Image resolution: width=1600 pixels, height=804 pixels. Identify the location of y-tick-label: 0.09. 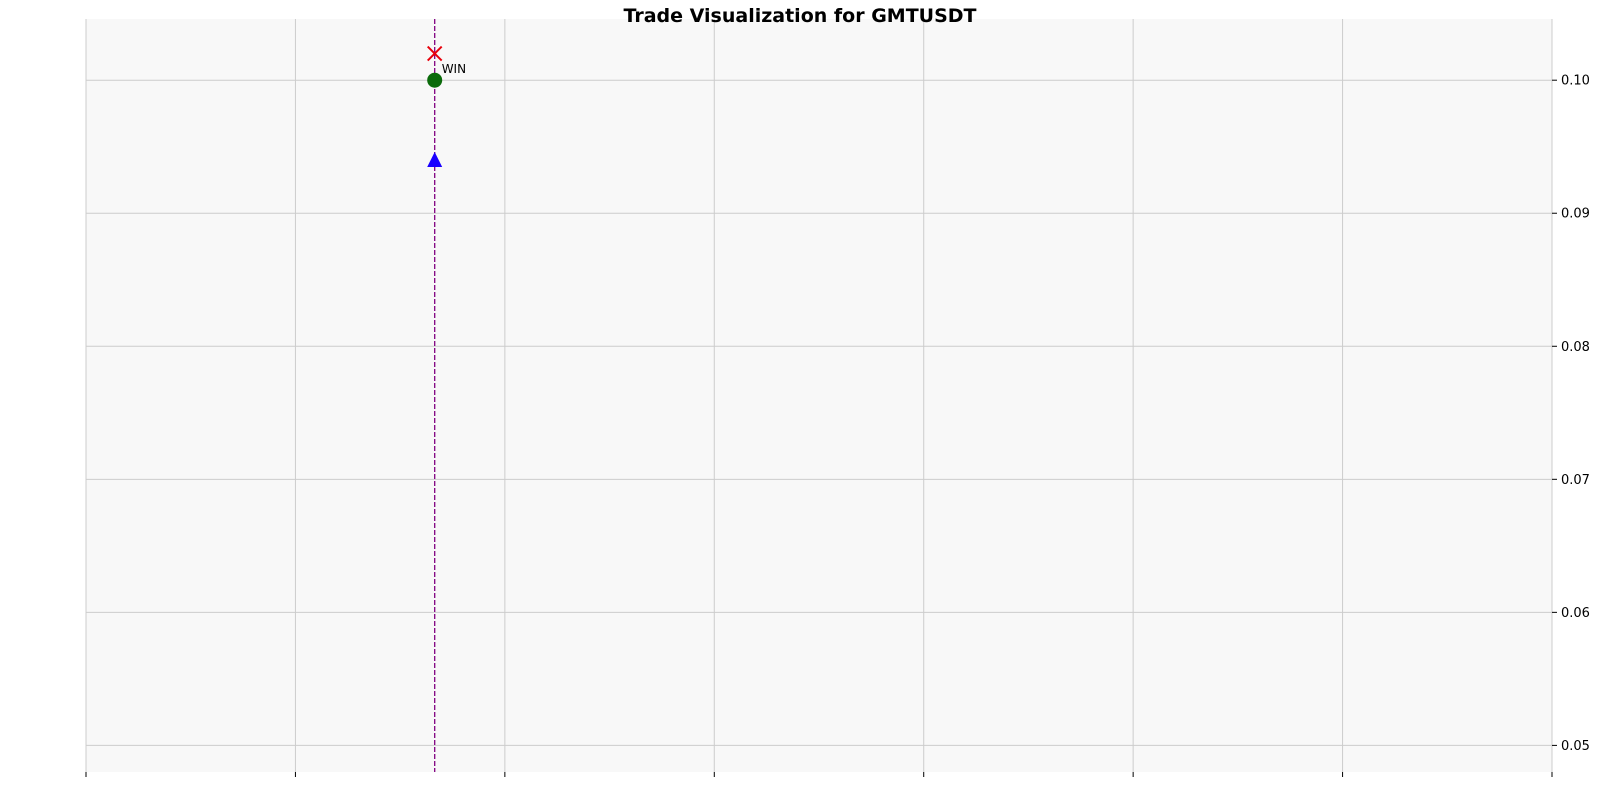
(1575, 214).